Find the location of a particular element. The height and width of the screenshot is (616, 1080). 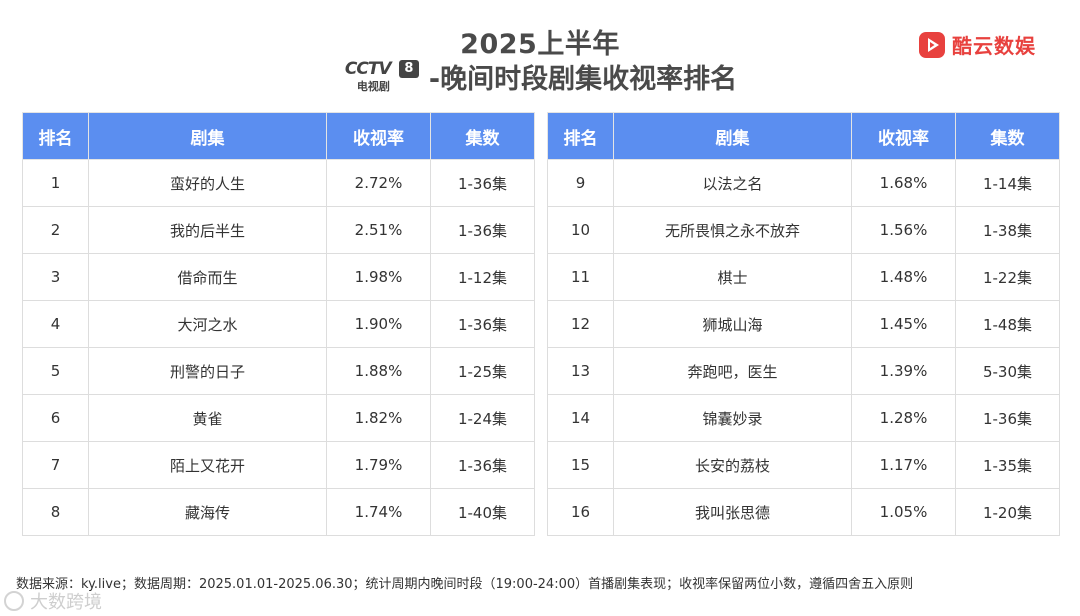

table-row: 9 以法之名 1.68% 1-14集 is located at coordinates (803, 183).